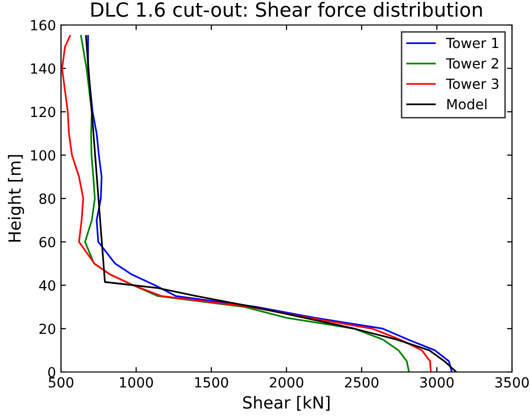 Image resolution: width=530 pixels, height=416 pixels. I want to click on x-tick-label: 1500, so click(211, 382).